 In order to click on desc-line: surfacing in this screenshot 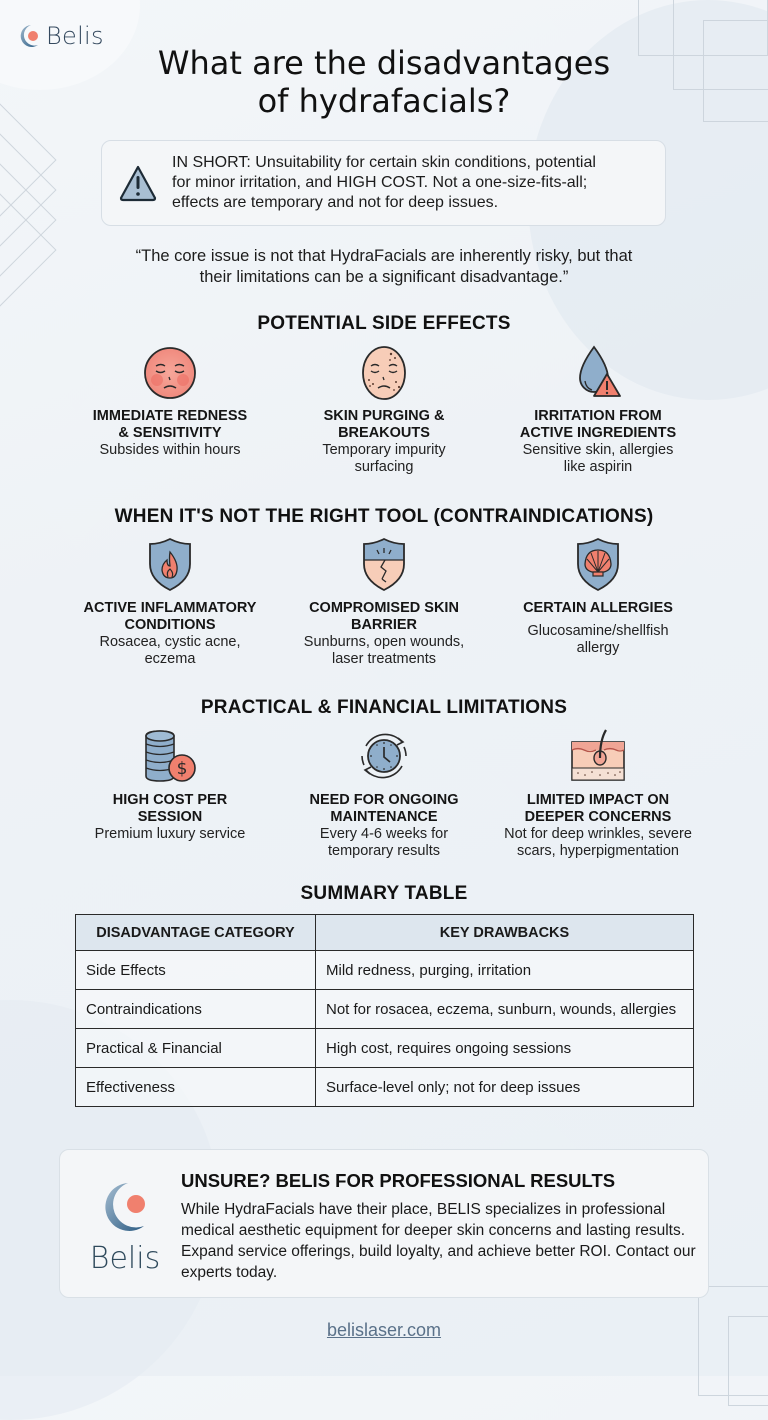, I will do `click(384, 467)`.